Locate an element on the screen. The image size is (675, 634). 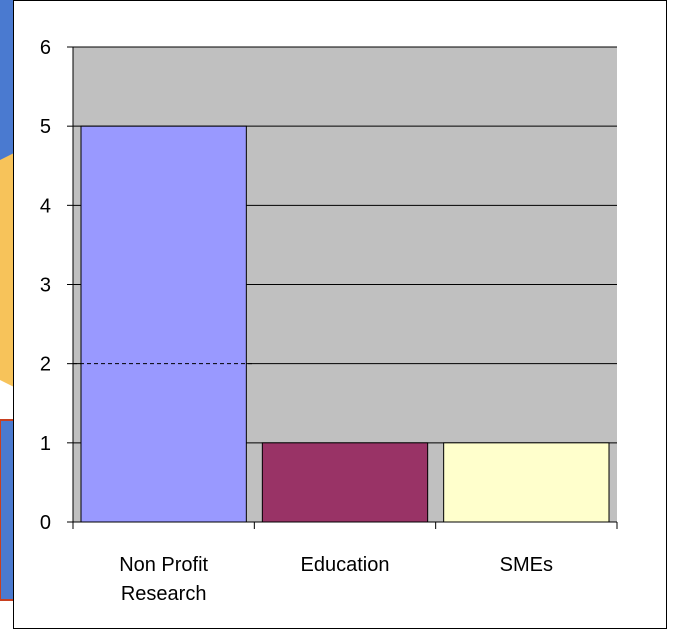
x-category-label: SMEs is located at coordinates (526, 565).